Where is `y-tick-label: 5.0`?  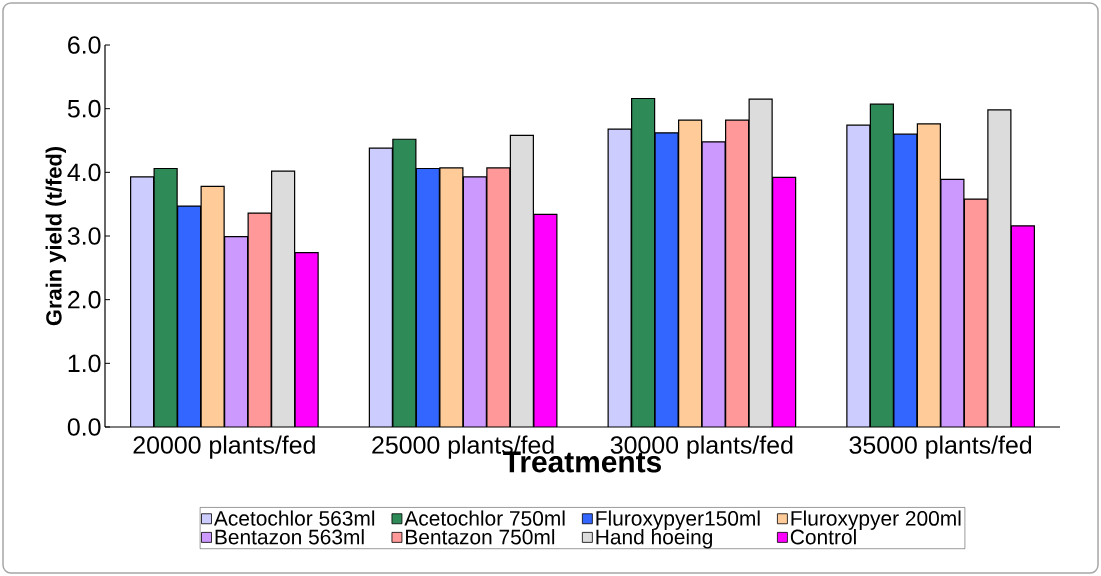
y-tick-label: 5.0 is located at coordinates (84, 108).